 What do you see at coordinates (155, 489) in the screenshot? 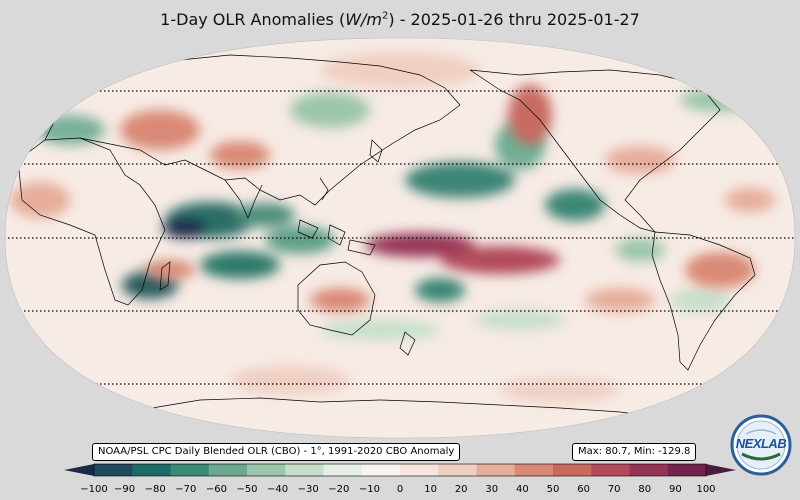
I see `colorbar-tick-label: −80` at bounding box center [155, 489].